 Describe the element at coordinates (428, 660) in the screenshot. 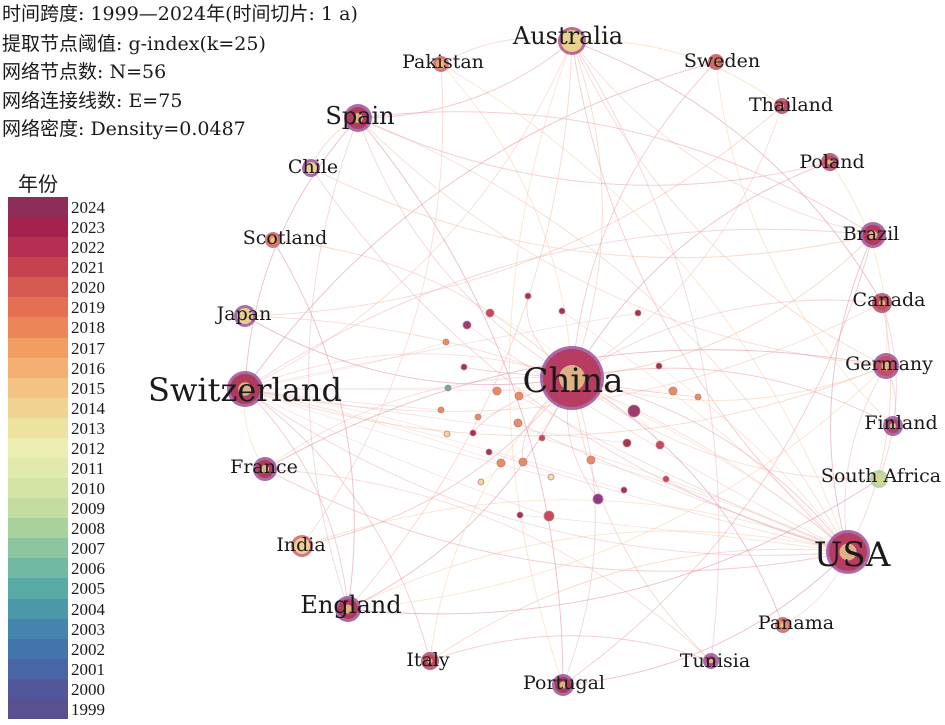

I see `label-italy: Italy` at that location.